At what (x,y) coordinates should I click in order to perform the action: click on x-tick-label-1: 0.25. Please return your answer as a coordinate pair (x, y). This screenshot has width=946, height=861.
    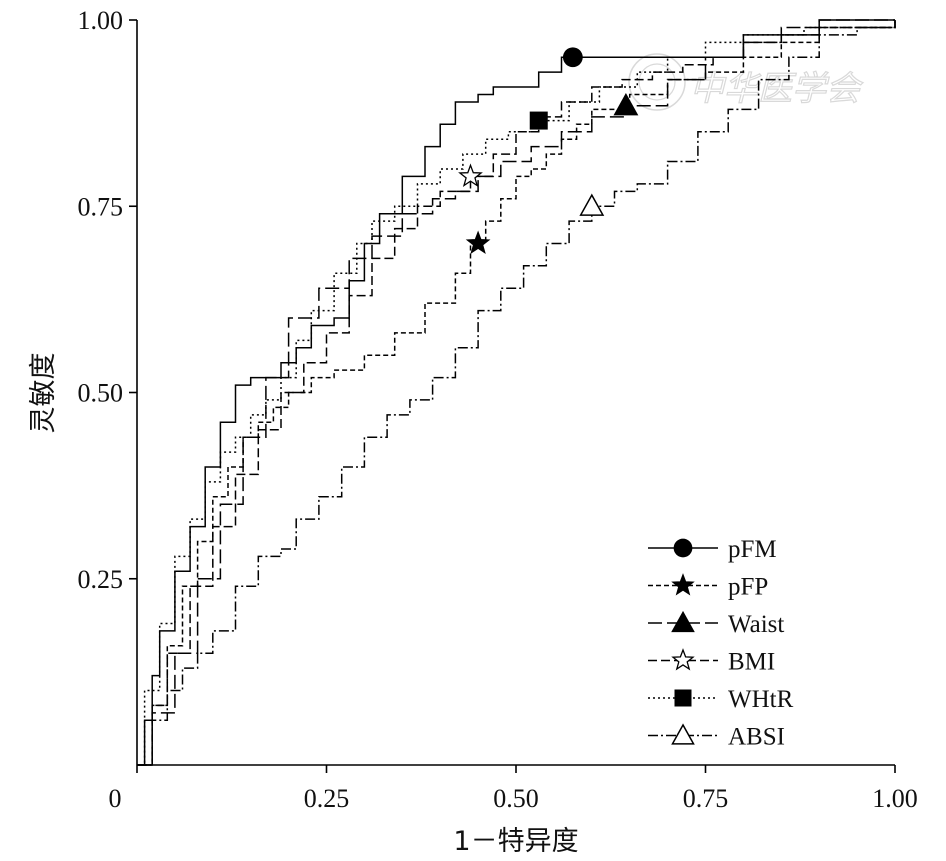
    Looking at the image, I should click on (327, 798).